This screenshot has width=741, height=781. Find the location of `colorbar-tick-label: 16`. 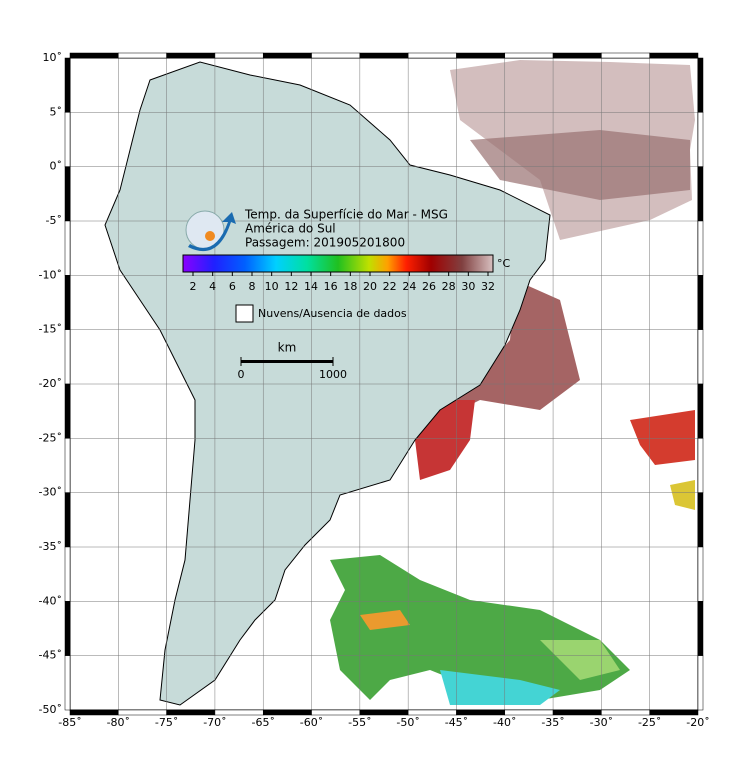

colorbar-tick-label: 16 is located at coordinates (331, 286).